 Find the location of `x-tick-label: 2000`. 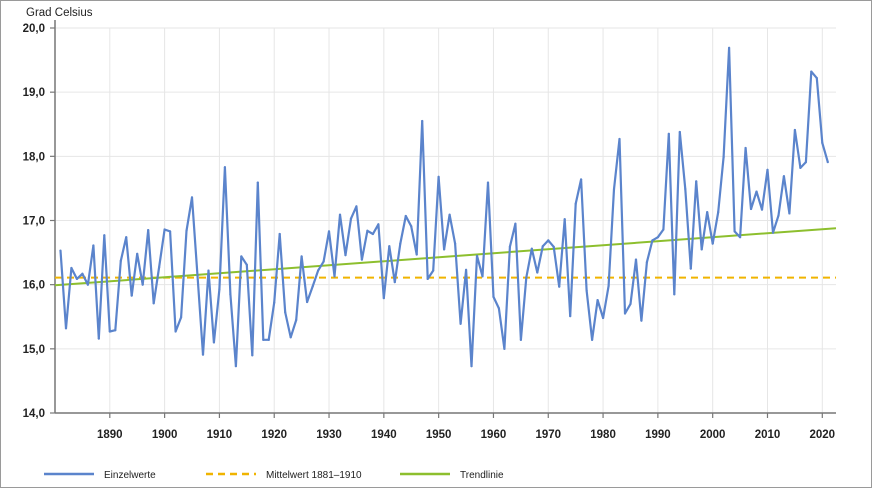

x-tick-label: 2000 is located at coordinates (713, 435).